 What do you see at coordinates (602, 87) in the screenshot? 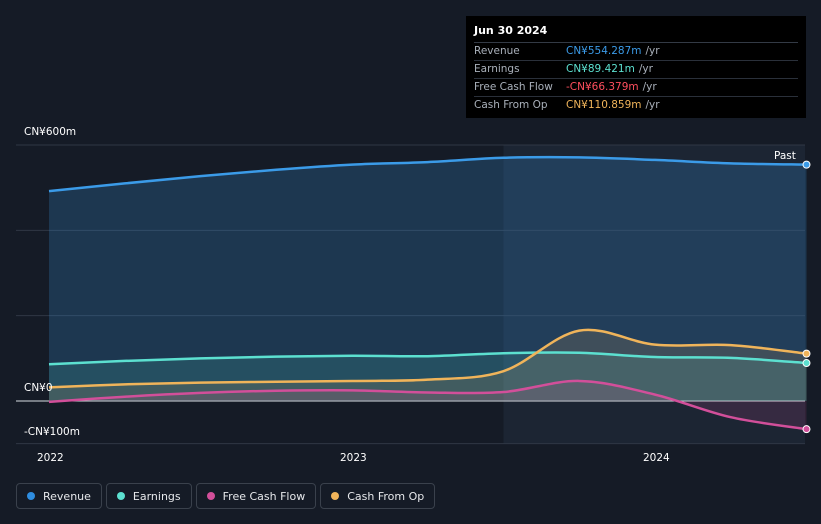
I see `tooltip-value: -CN¥66.379m` at bounding box center [602, 87].